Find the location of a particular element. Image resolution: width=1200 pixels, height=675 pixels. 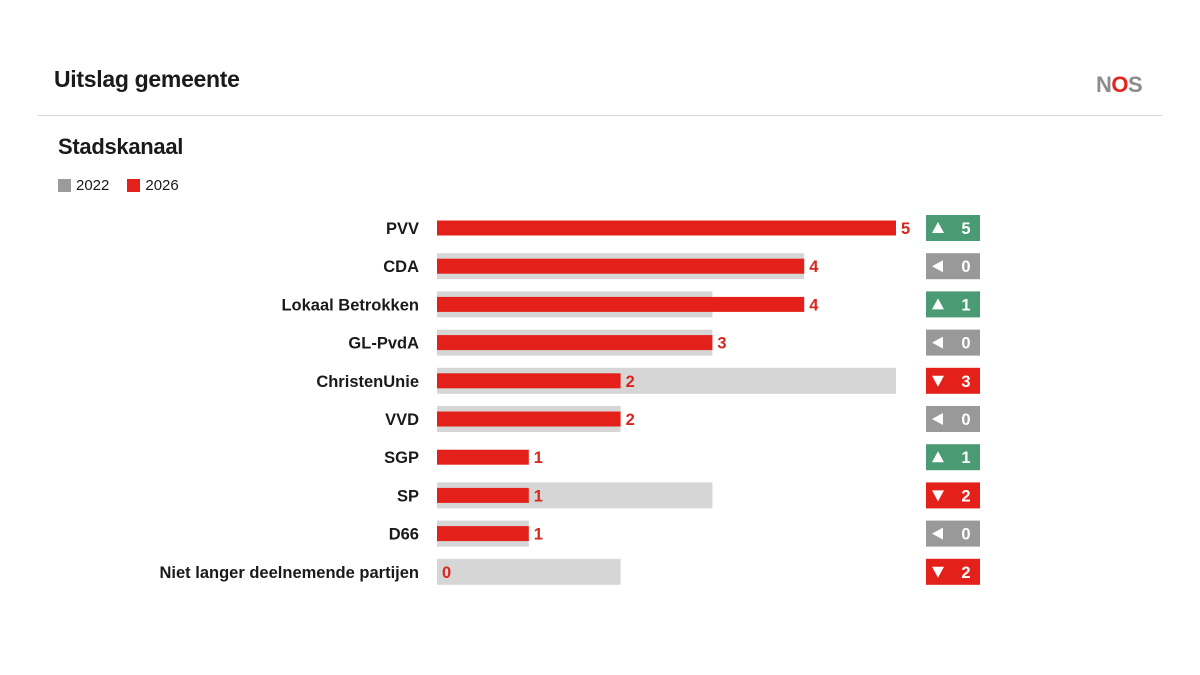

arrow-down-icon-christenunie is located at coordinates (938, 381).